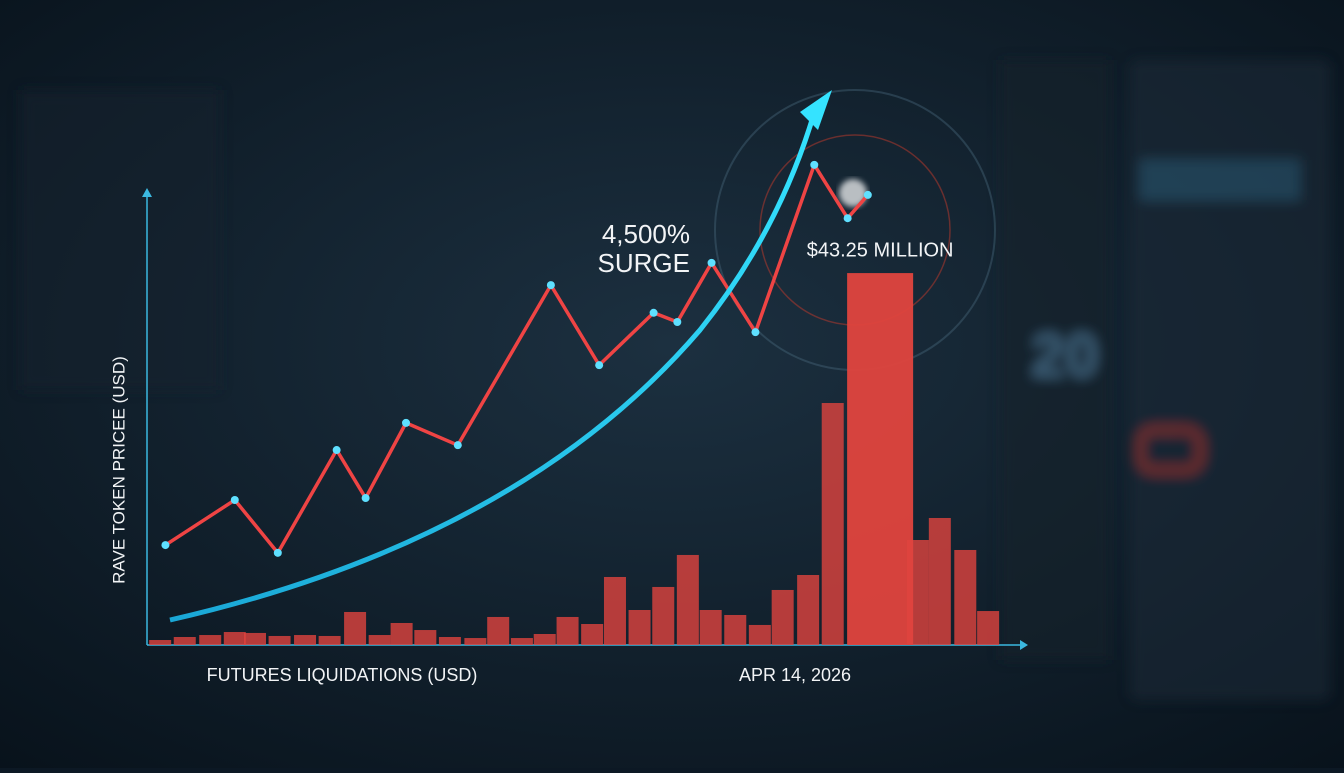  What do you see at coordinates (342, 675) in the screenshot?
I see `x-axis-title: FUTURES LIQUIDATIONS (USD)` at bounding box center [342, 675].